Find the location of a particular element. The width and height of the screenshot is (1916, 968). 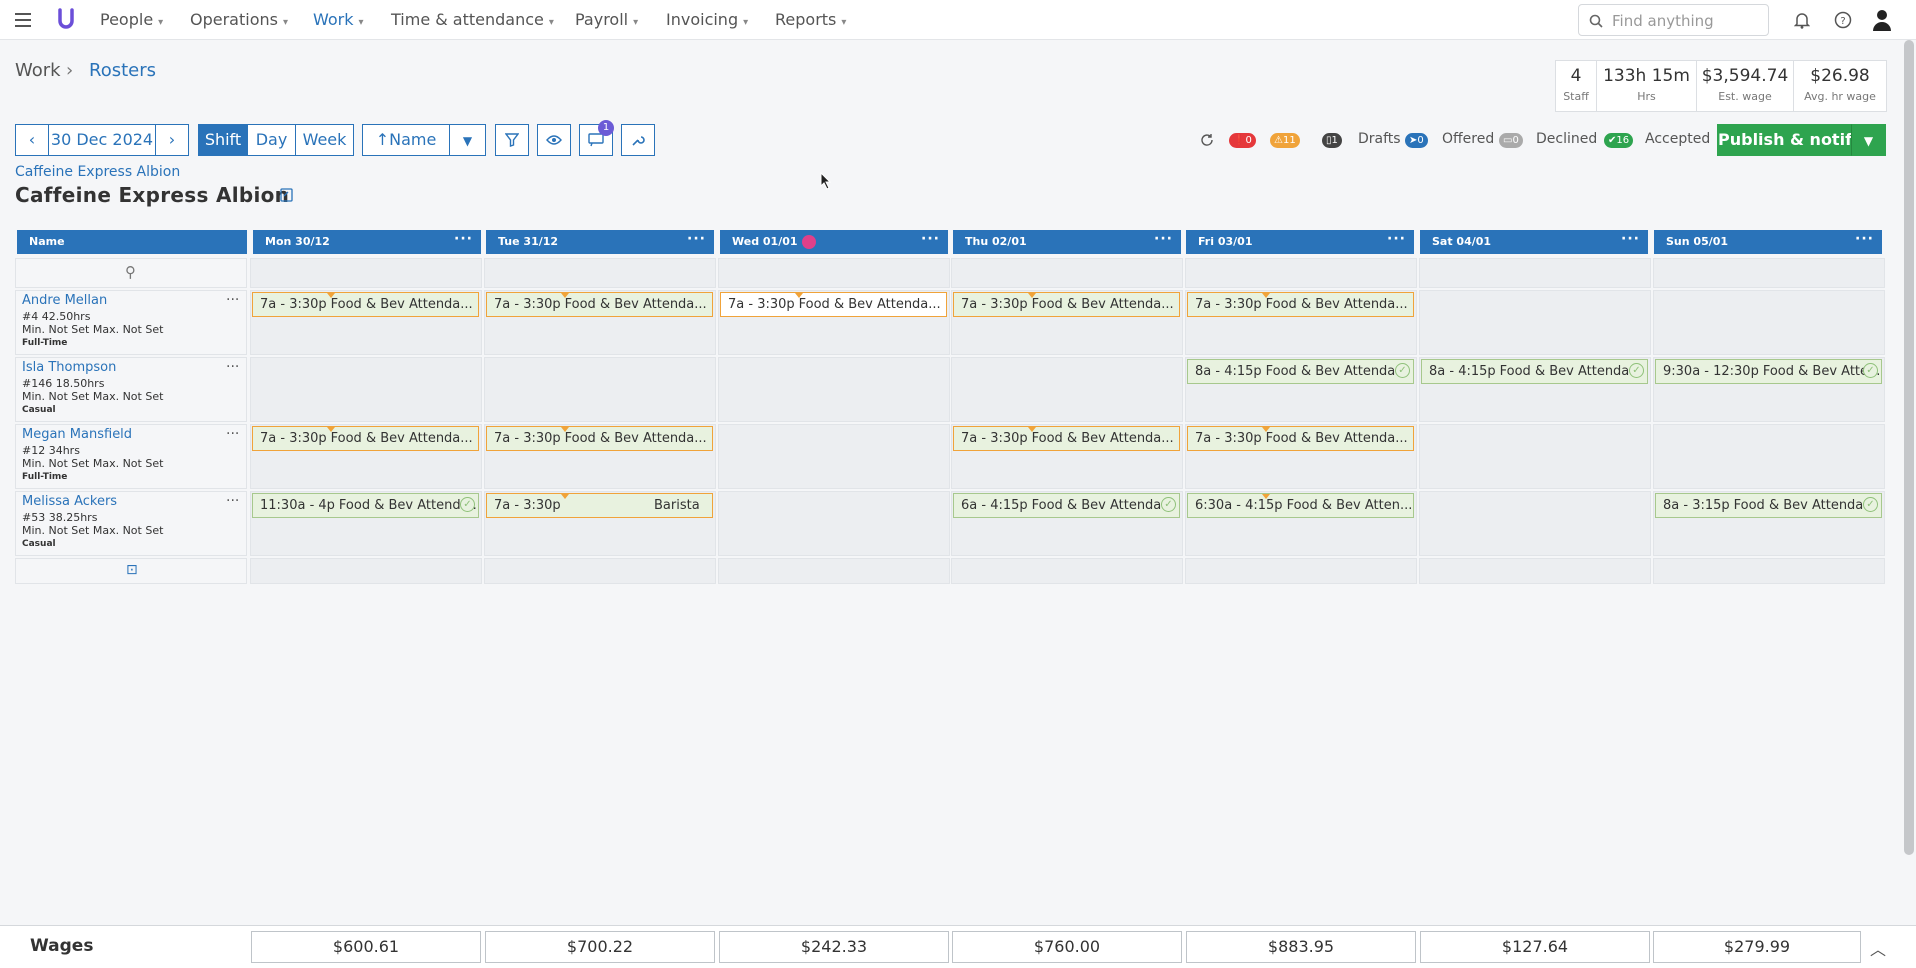

shift-card: 8a - 3:15p Food & Bev Attenda... ✓ is located at coordinates (1768, 505).